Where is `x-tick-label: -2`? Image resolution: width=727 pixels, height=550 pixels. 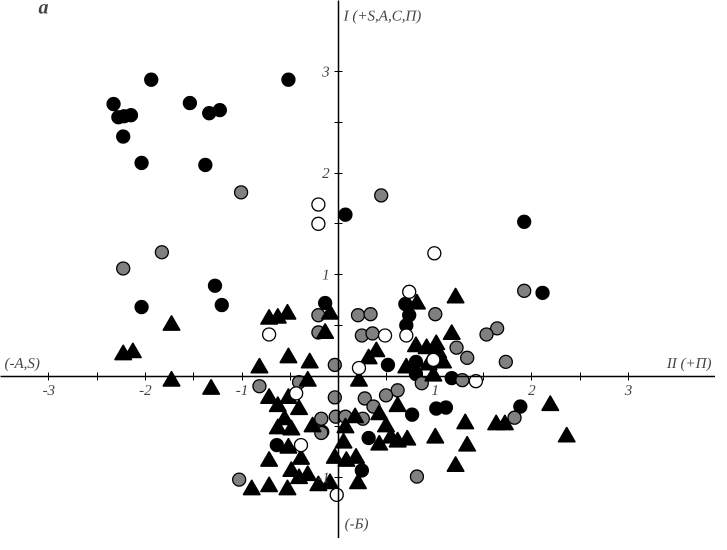
x-tick-label: -2 is located at coordinates (145, 391).